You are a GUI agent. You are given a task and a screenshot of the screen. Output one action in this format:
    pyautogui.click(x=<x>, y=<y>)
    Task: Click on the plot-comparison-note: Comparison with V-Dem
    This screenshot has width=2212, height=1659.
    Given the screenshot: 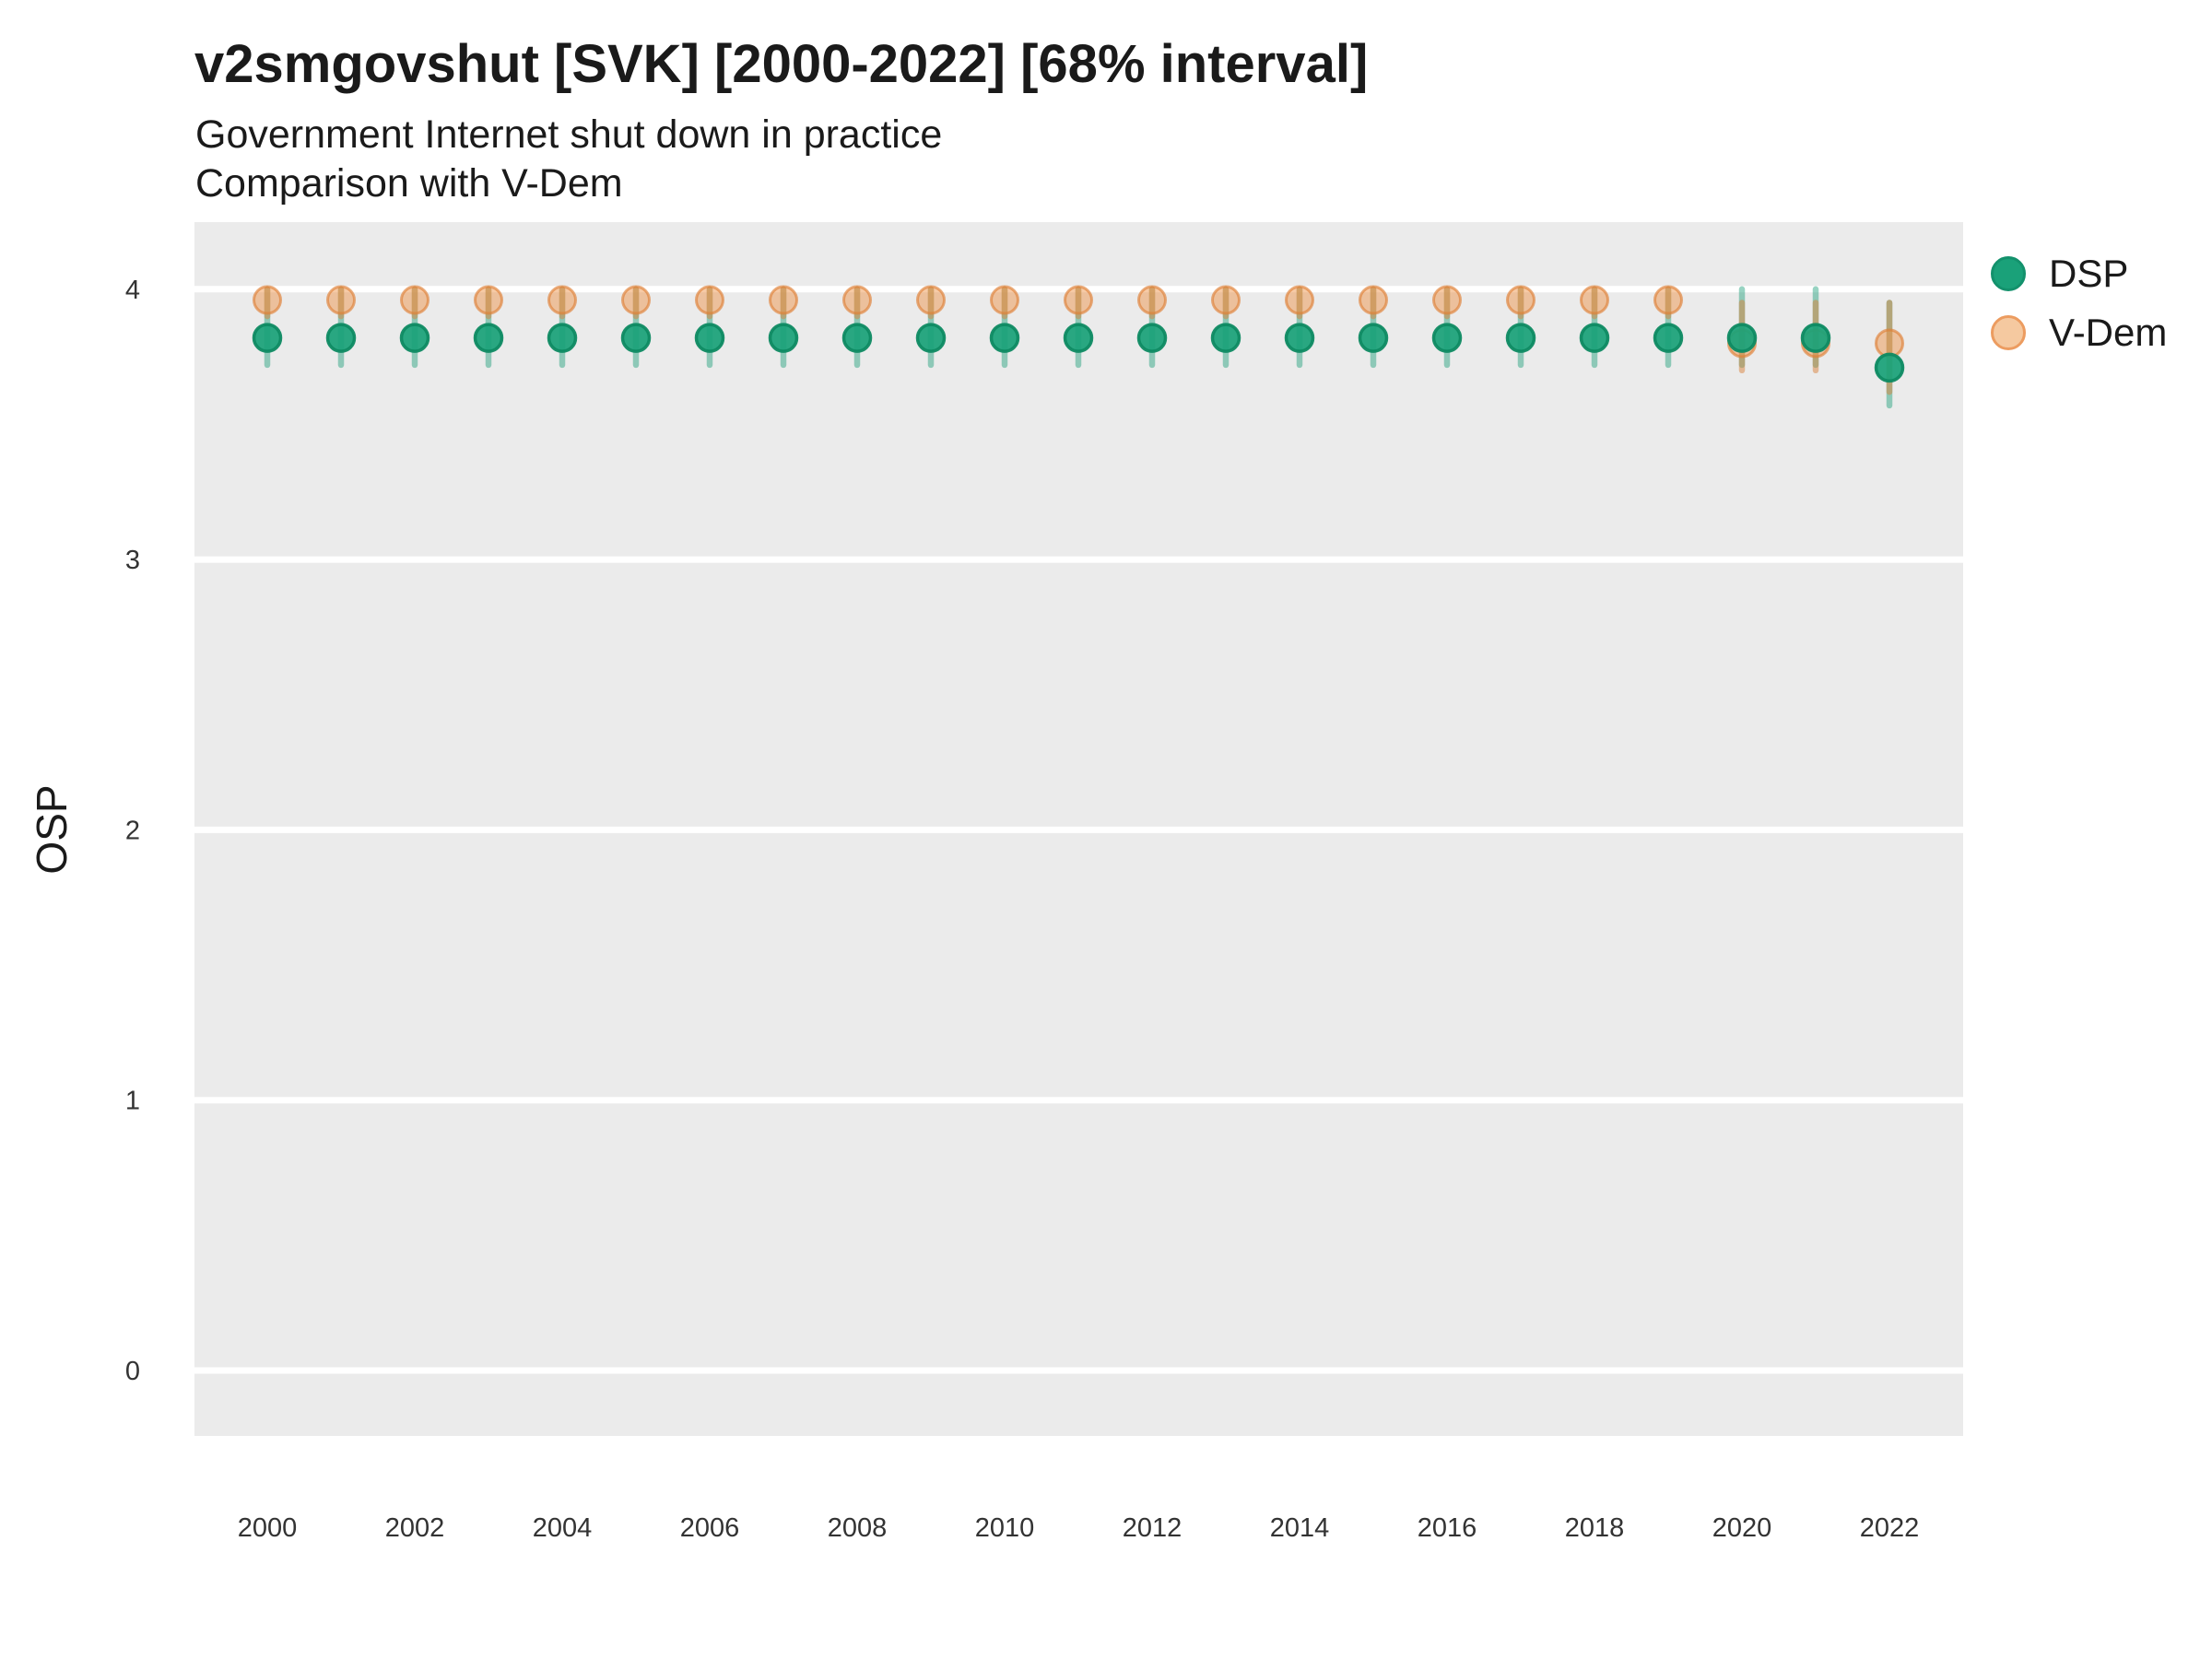 What is the action you would take?
    pyautogui.click(x=409, y=183)
    